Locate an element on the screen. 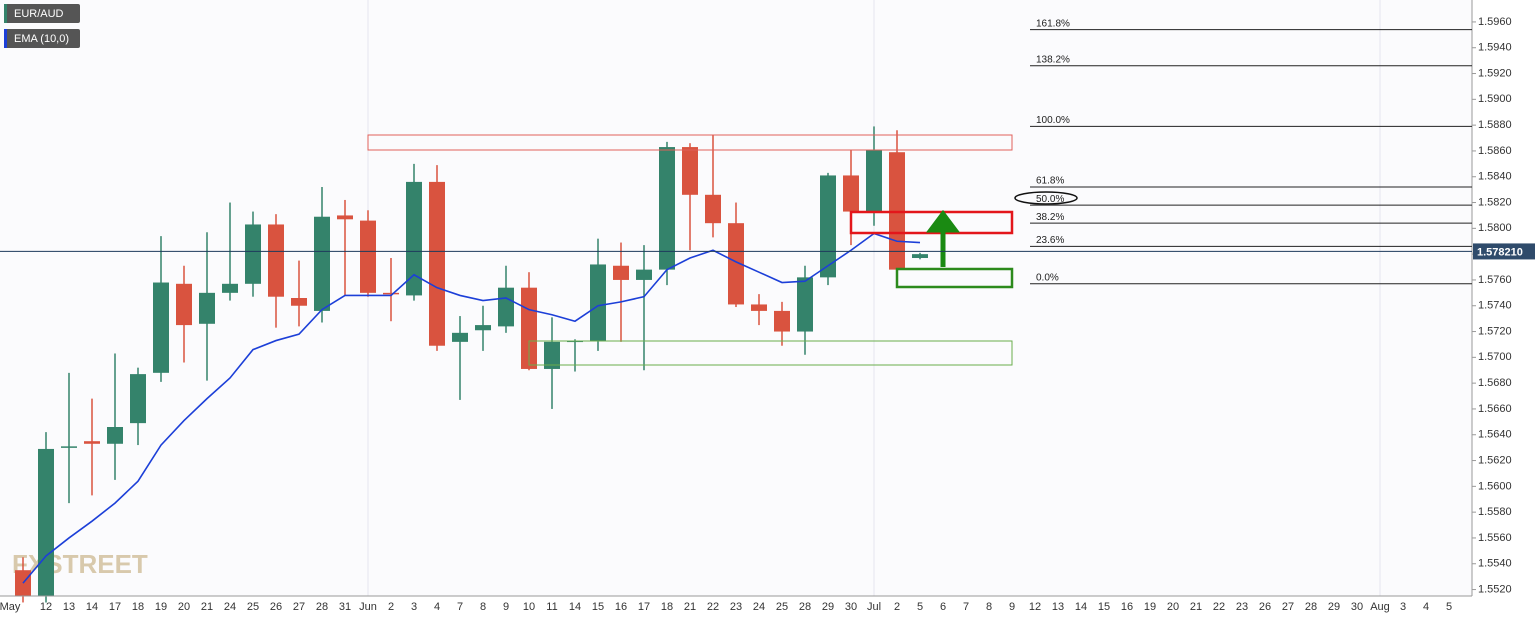 This screenshot has height=618, width=1536. y-tick-label: 1.5760 is located at coordinates (1495, 280).